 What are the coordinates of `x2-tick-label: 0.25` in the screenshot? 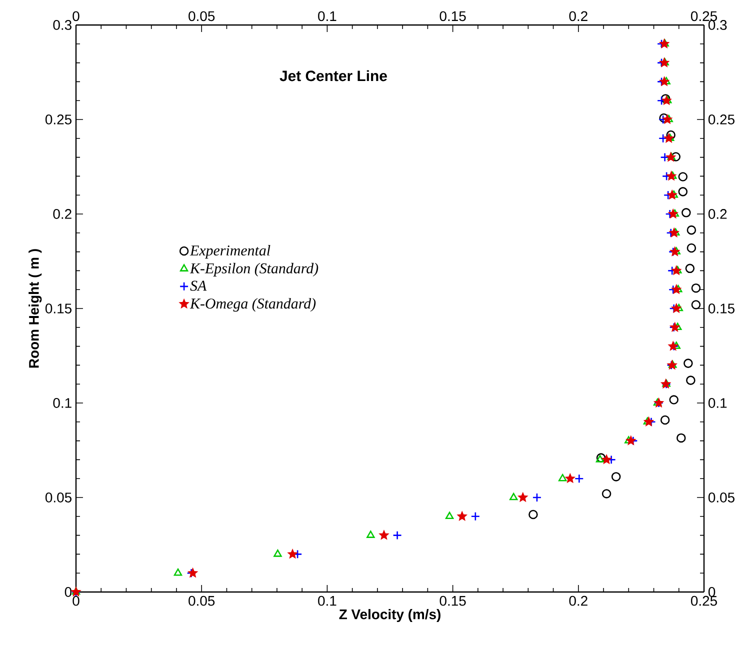 It's located at (703, 601).